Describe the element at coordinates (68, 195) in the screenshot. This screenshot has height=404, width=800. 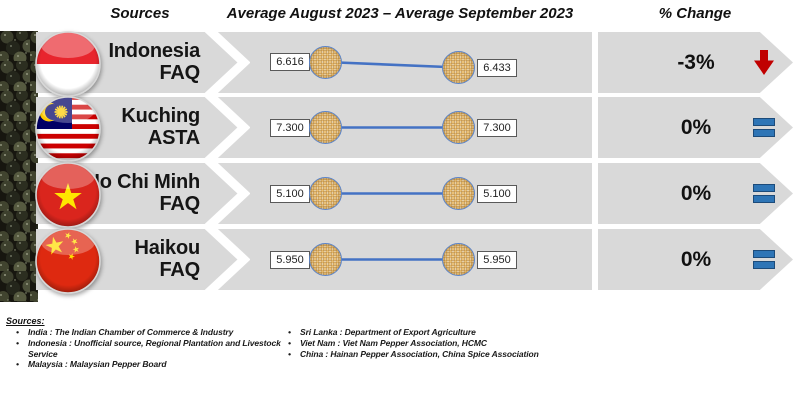
I see `vietnam-flag-icon` at that location.